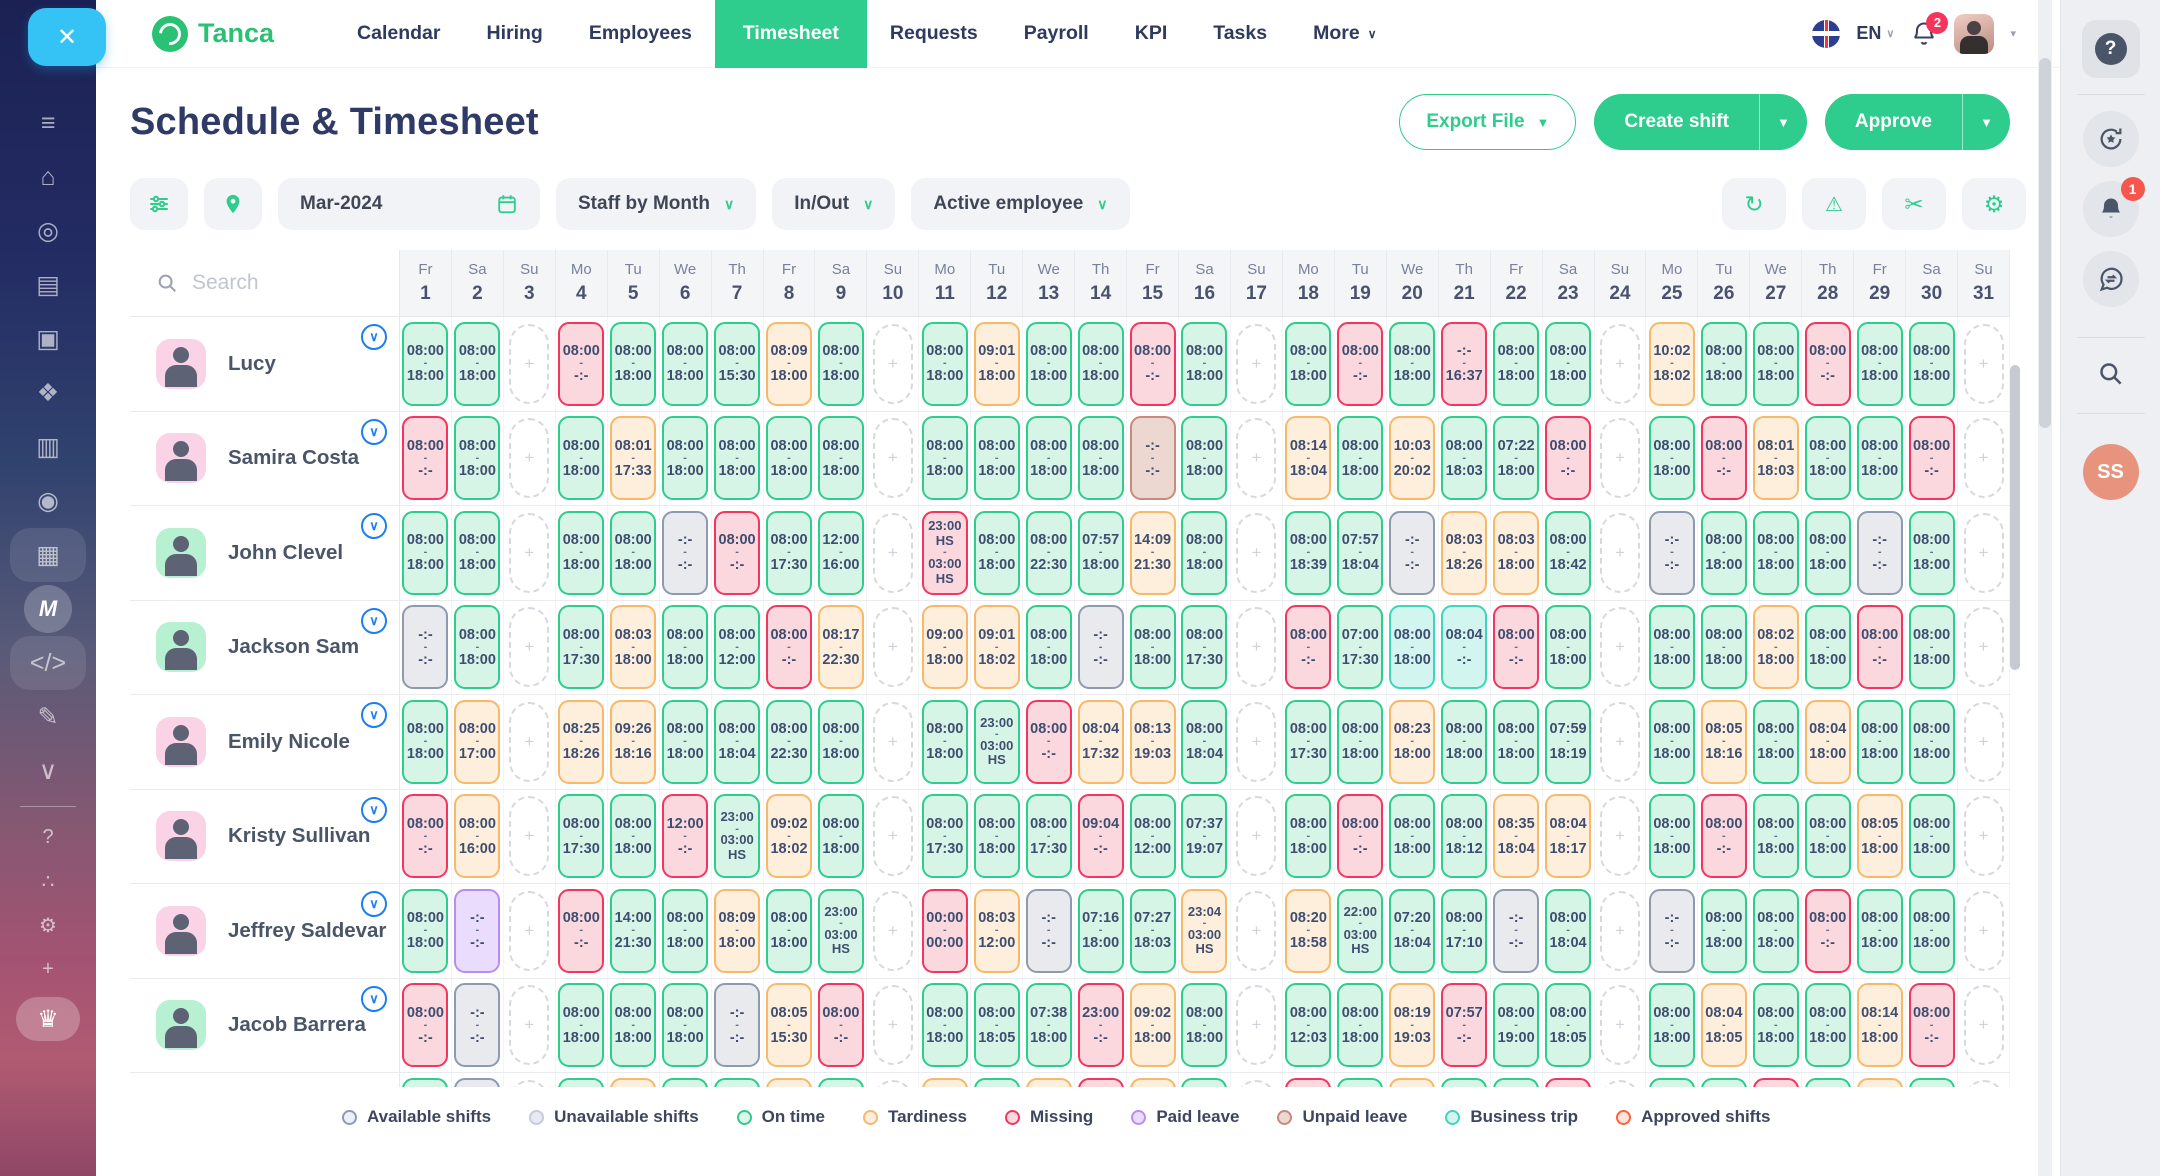  What do you see at coordinates (48, 663) in the screenshot?
I see `code-icon: </>` at bounding box center [48, 663].